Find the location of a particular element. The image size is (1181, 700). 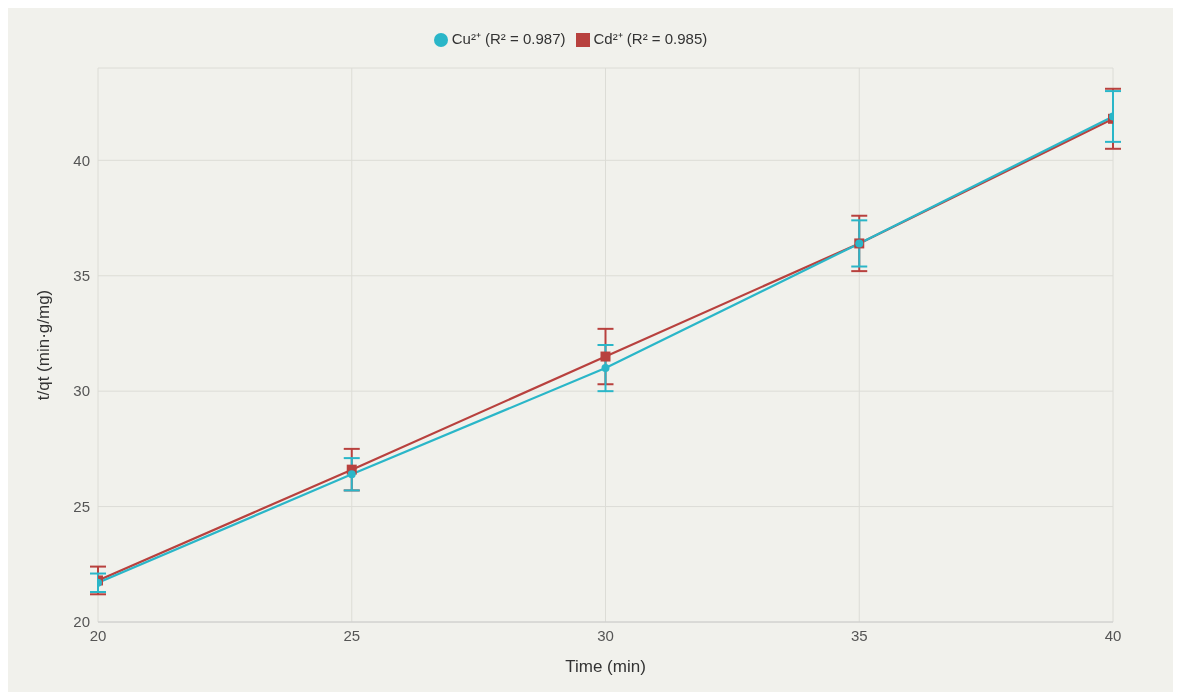

y-tick-label: 35 is located at coordinates (81, 276).